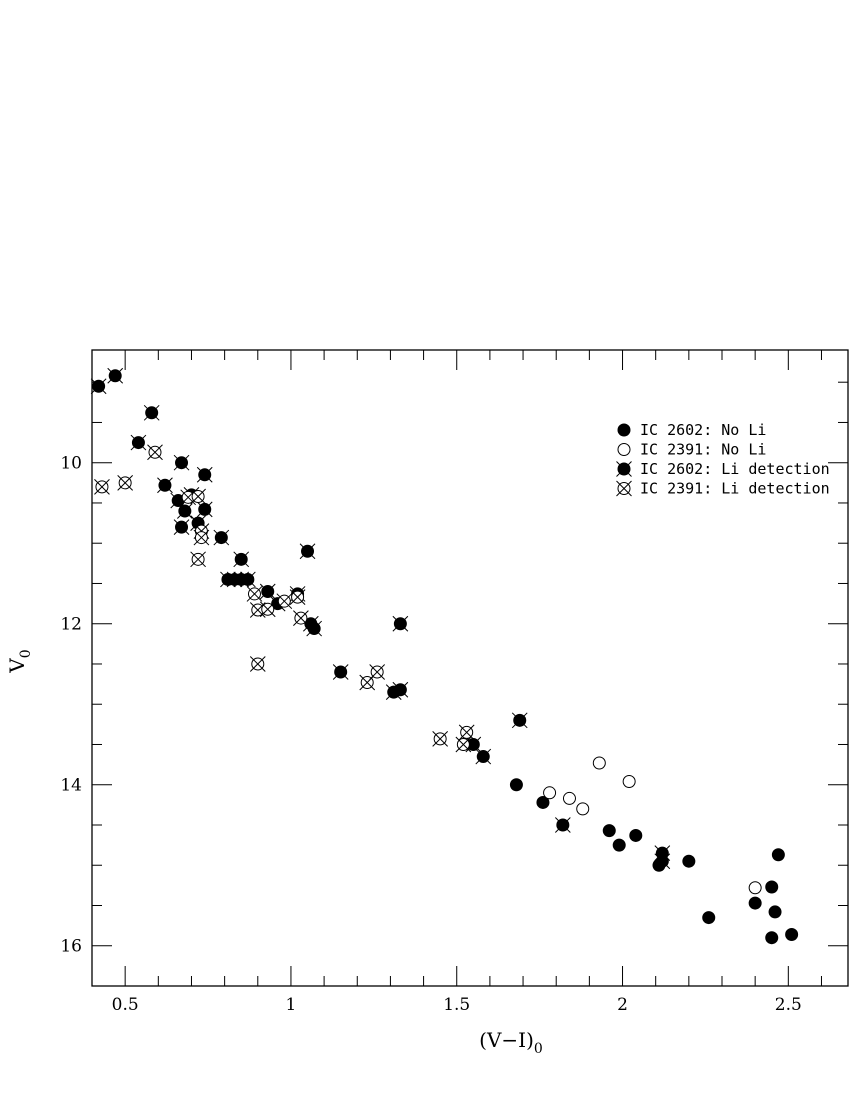 The image size is (850, 1100). What do you see at coordinates (622, 1005) in the screenshot?
I see `x-tick-label: 2` at bounding box center [622, 1005].